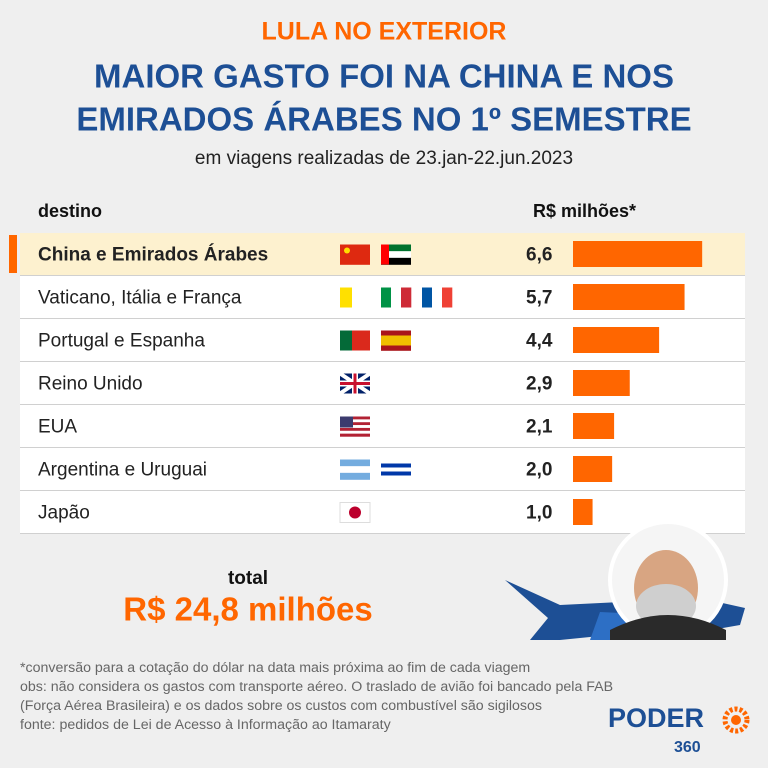 The image size is (768, 768). I want to click on category-label: Reino Unido, so click(90, 384).